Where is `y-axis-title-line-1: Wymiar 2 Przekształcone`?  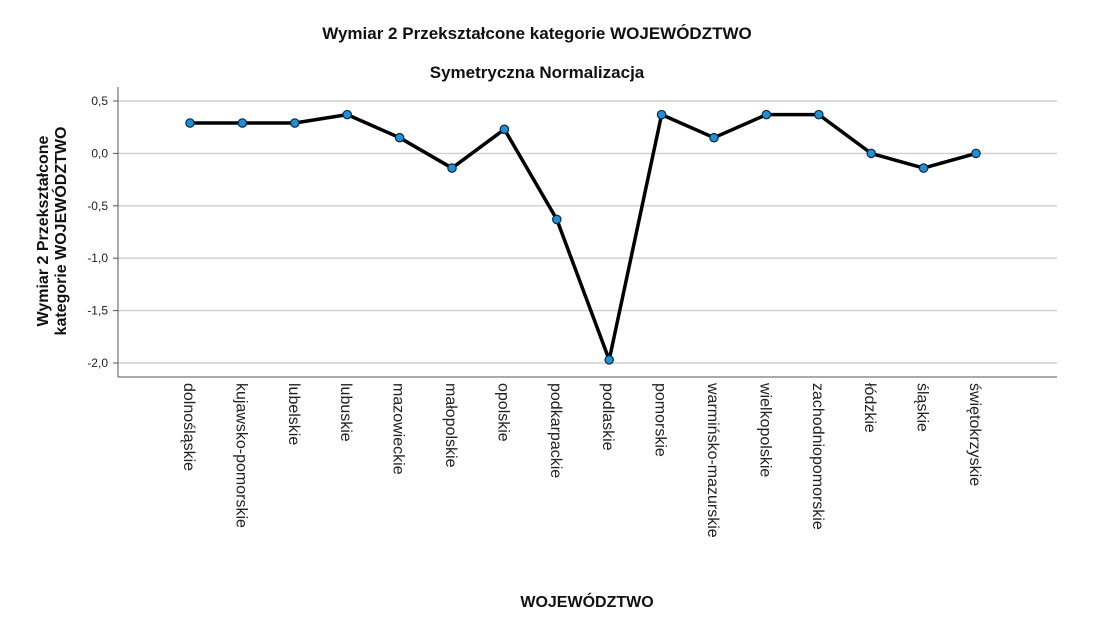
y-axis-title-line-1: Wymiar 2 Przekształcone is located at coordinates (43, 230).